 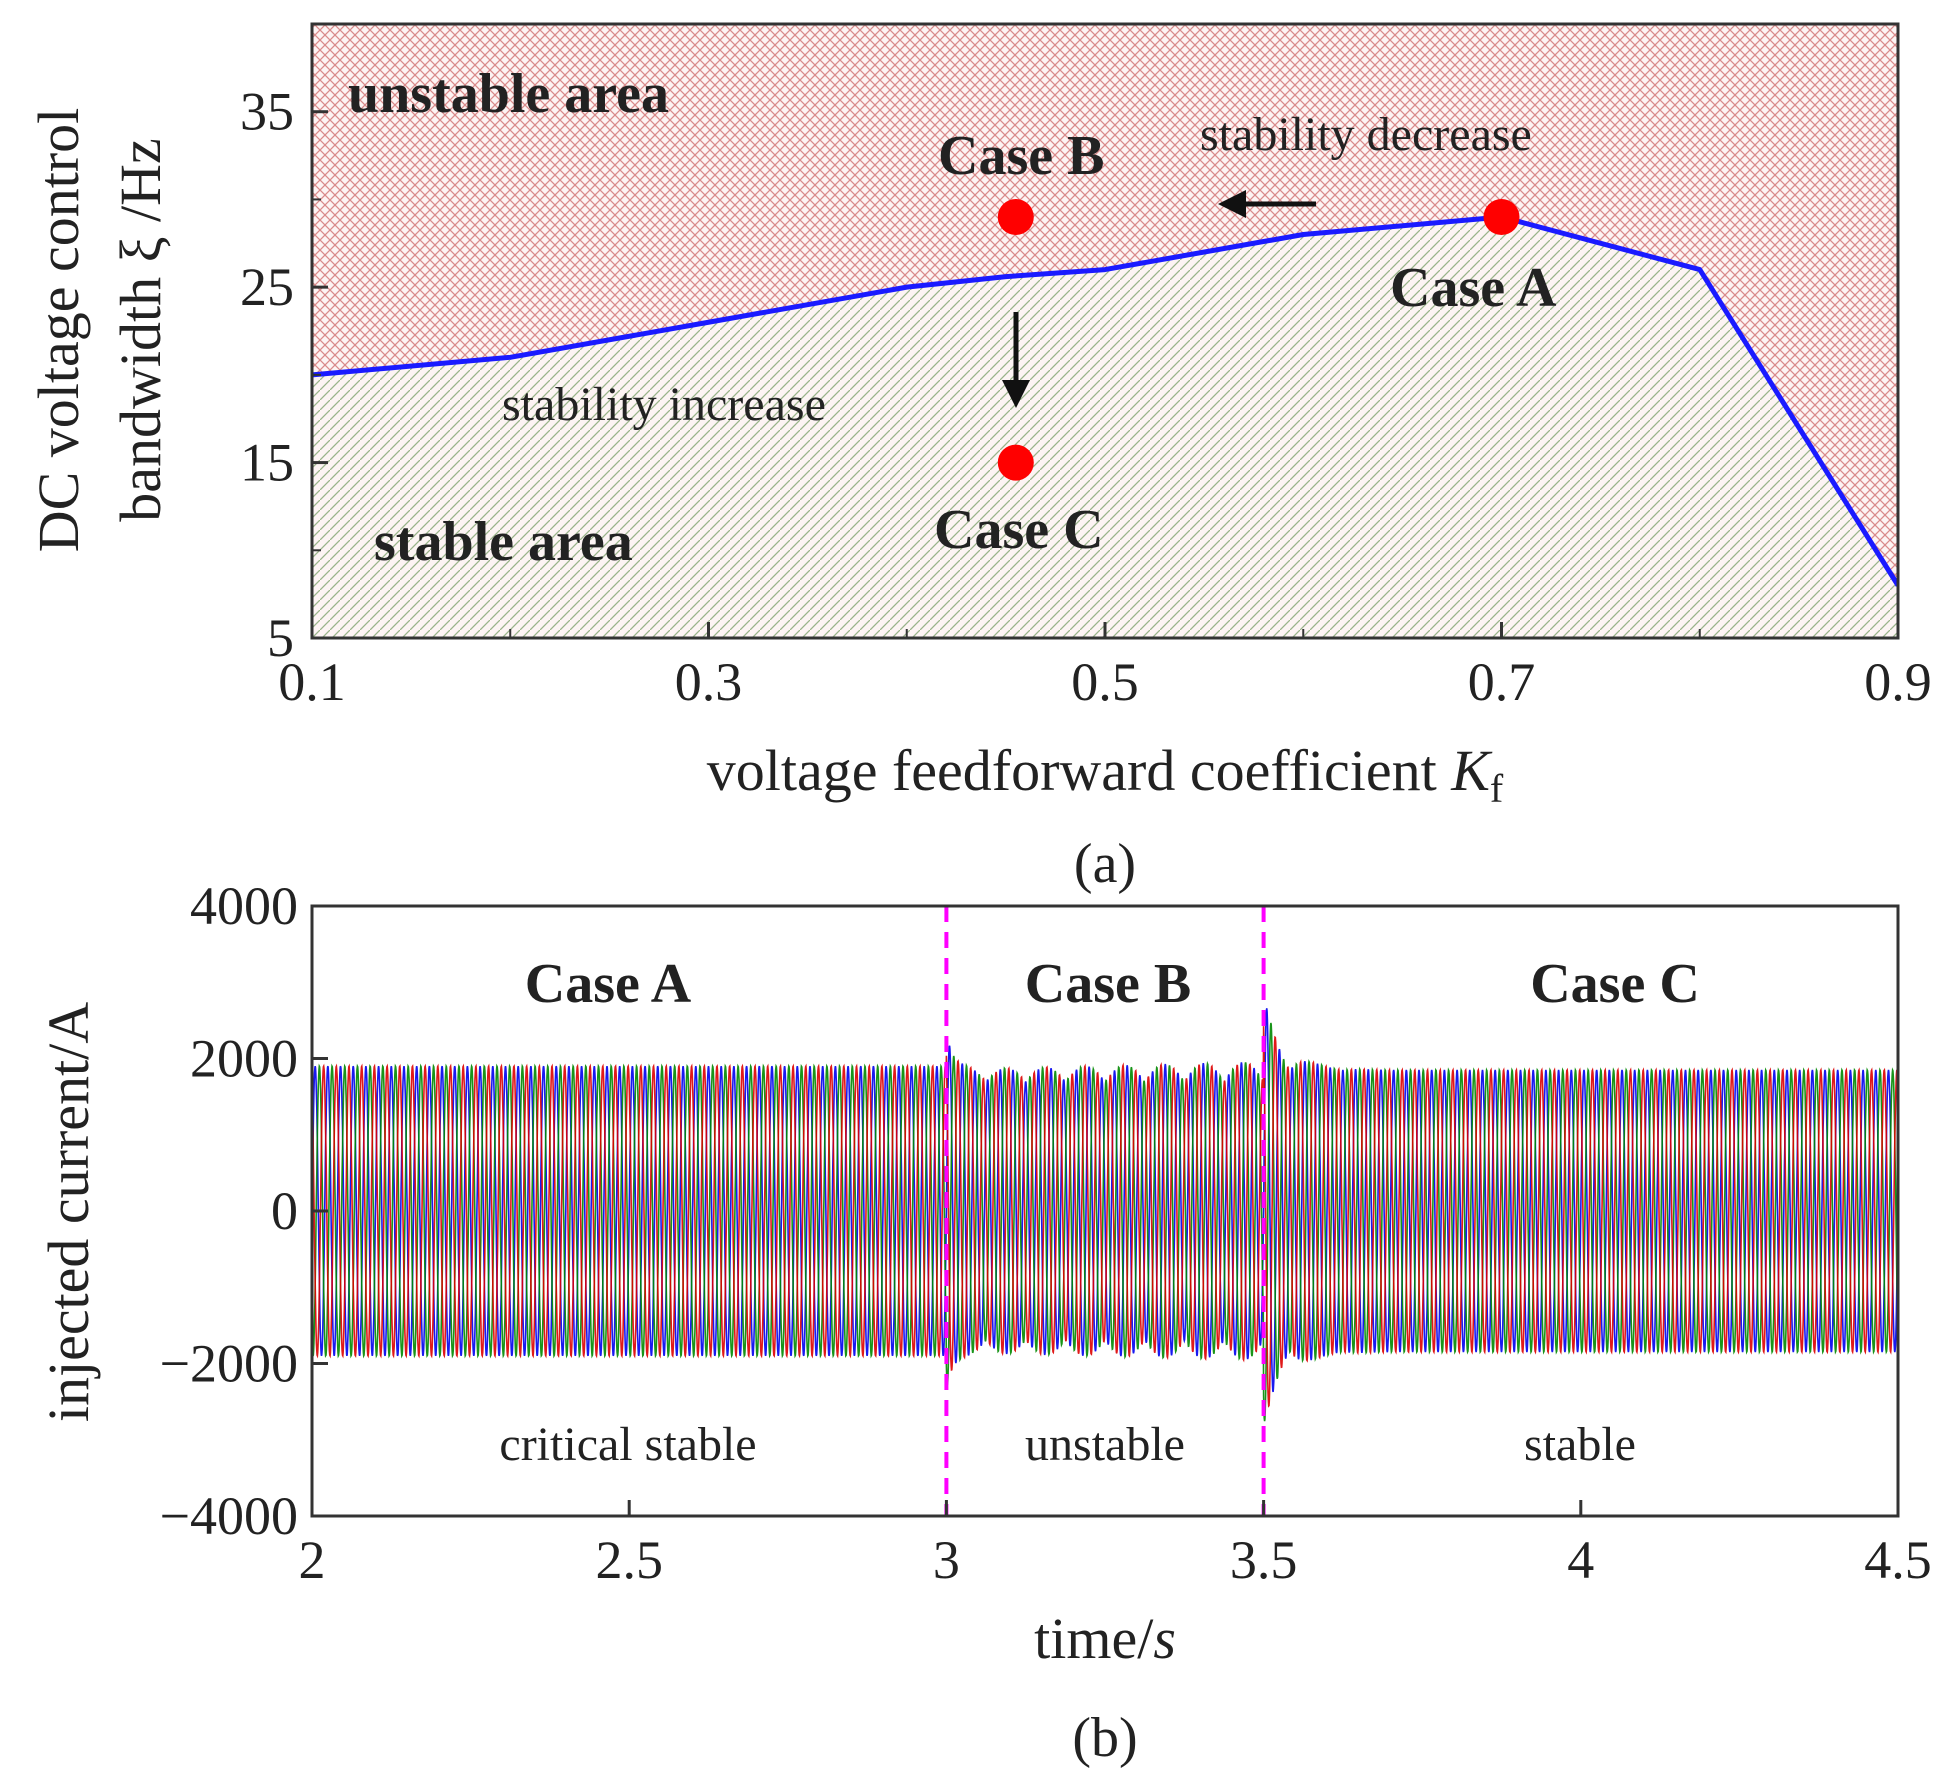 What do you see at coordinates (627, 1444) in the screenshot?
I see `segment-a-state: critical stable` at bounding box center [627, 1444].